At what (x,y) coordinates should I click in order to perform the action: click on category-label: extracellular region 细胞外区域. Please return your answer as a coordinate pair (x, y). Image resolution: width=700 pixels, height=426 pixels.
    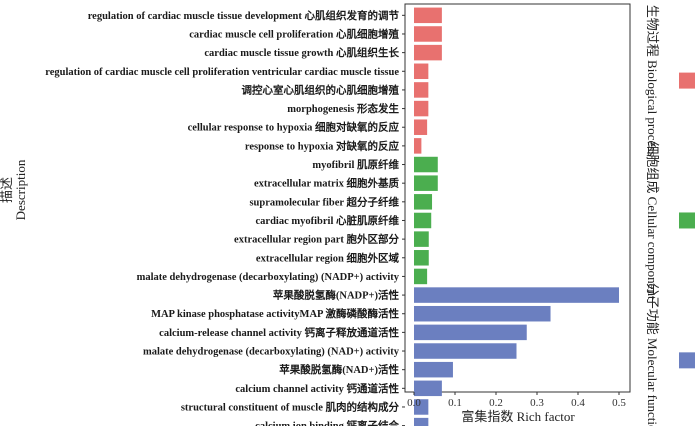
    Looking at the image, I should click on (328, 257).